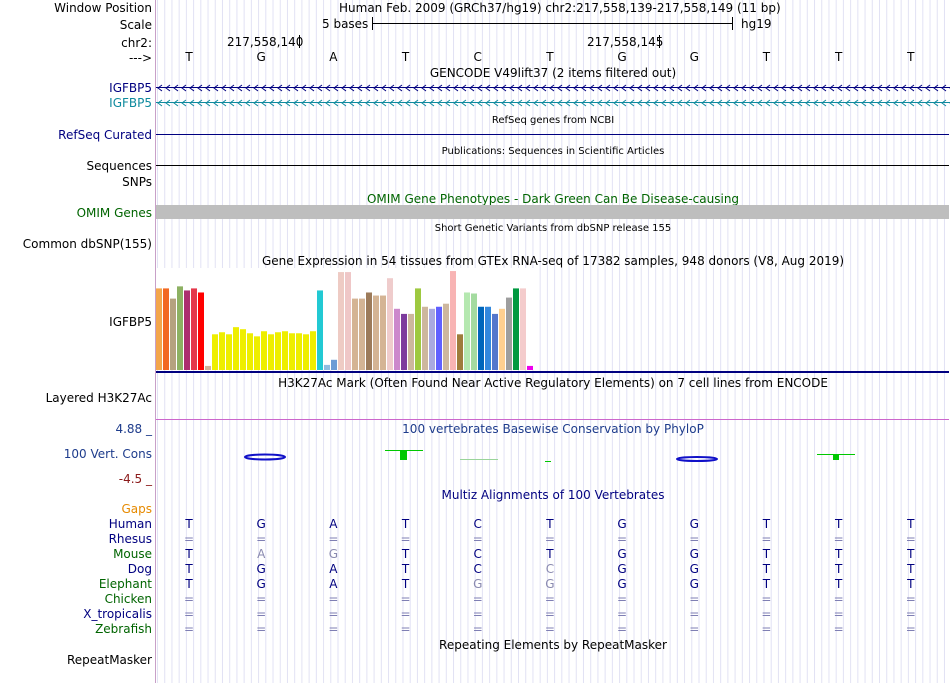 The image size is (950, 683). Describe the element at coordinates (552, 134) in the screenshot. I see `refseq-gene-line` at that location.